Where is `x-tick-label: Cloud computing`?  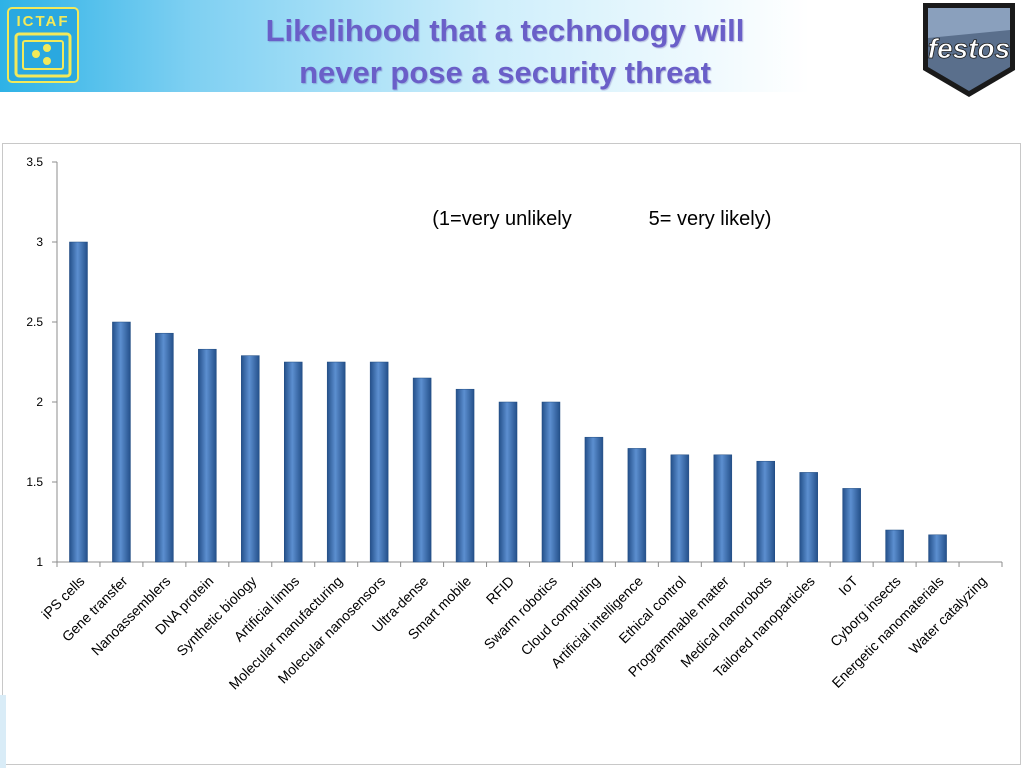
x-tick-label: Cloud computing is located at coordinates (560, 616).